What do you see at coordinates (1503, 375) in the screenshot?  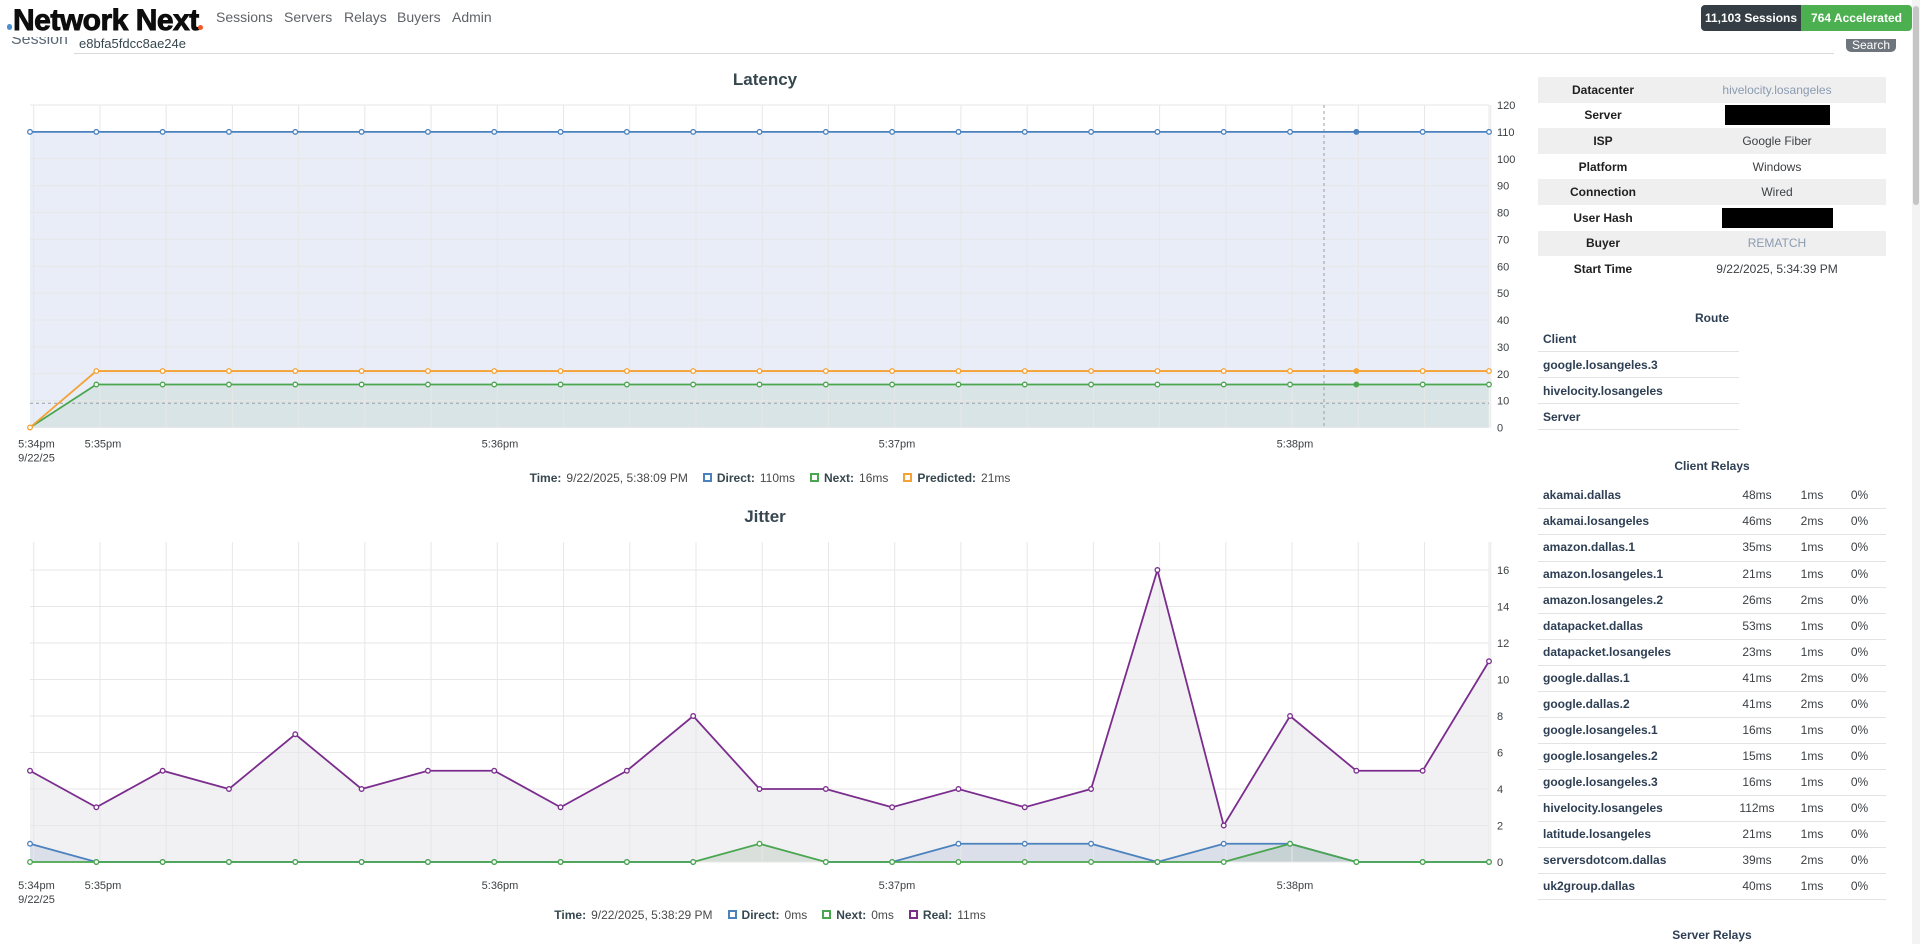 I see `svg-text: 20` at bounding box center [1503, 375].